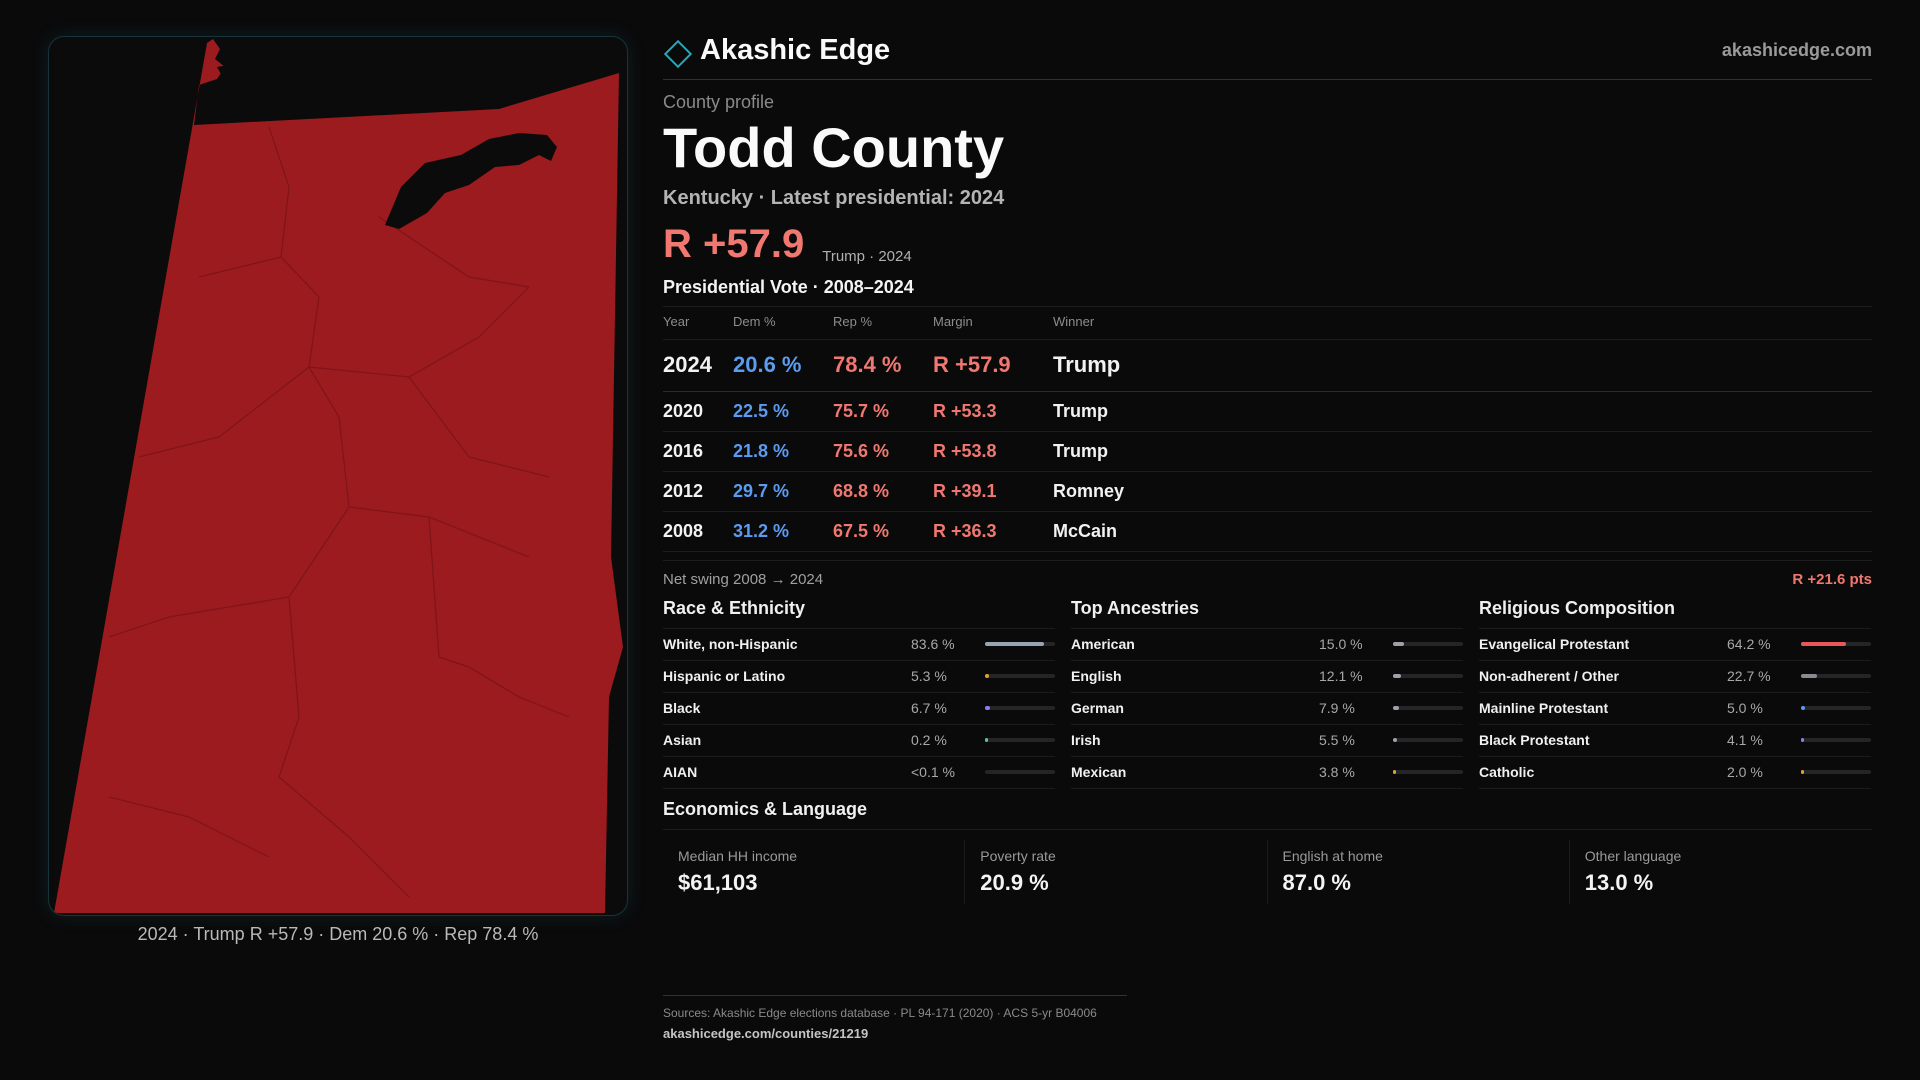  I want to click on demo-percent: 3.8 %, so click(1337, 772).